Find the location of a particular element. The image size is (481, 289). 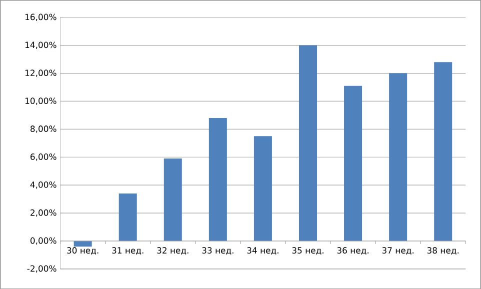

y-tick-label: 16,00% is located at coordinates (40, 17).